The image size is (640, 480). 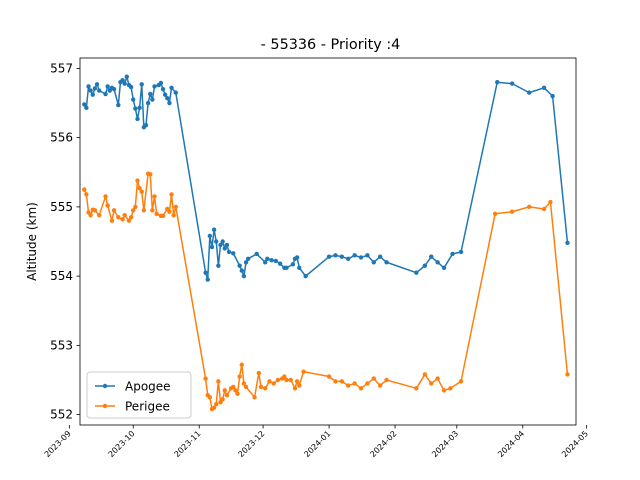 What do you see at coordinates (331, 45) in the screenshot?
I see `chart-title: - 55336 - Priority :4` at bounding box center [331, 45].